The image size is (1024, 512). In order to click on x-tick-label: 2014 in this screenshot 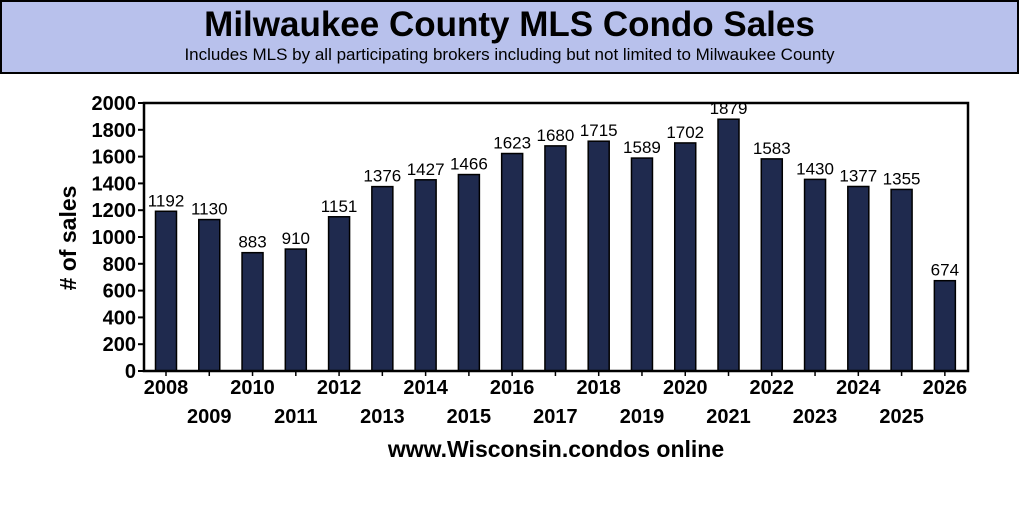, I will do `click(425, 388)`.